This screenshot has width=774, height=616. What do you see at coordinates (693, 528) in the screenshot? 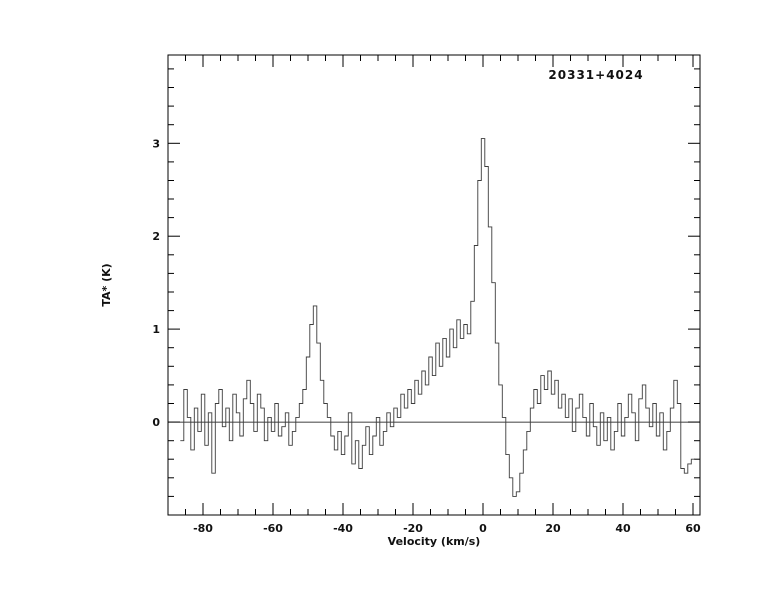
I see `svg-text: 60` at bounding box center [693, 528].